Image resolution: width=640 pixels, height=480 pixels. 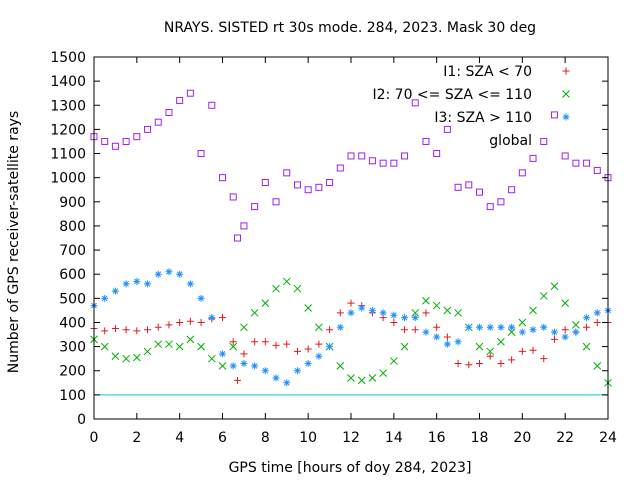 I want to click on legend-label: I2: 70 <= SZA <= 110, so click(x=452, y=95).